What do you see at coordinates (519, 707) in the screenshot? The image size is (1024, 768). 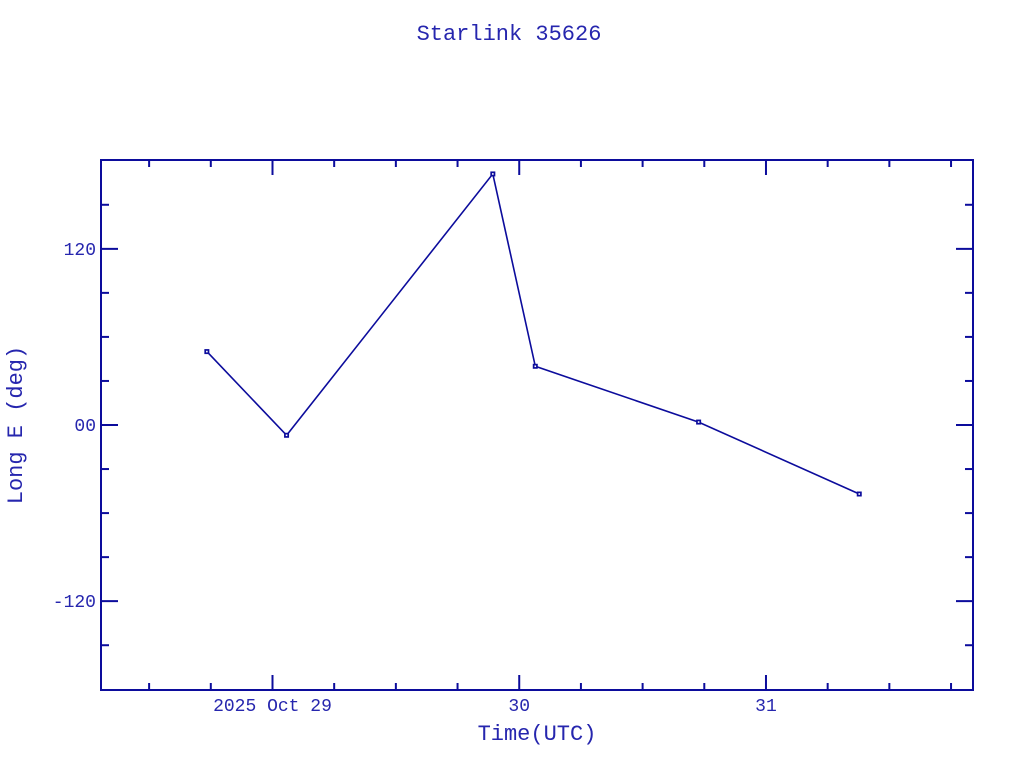 I see `x-tick-label: 30` at bounding box center [519, 707].